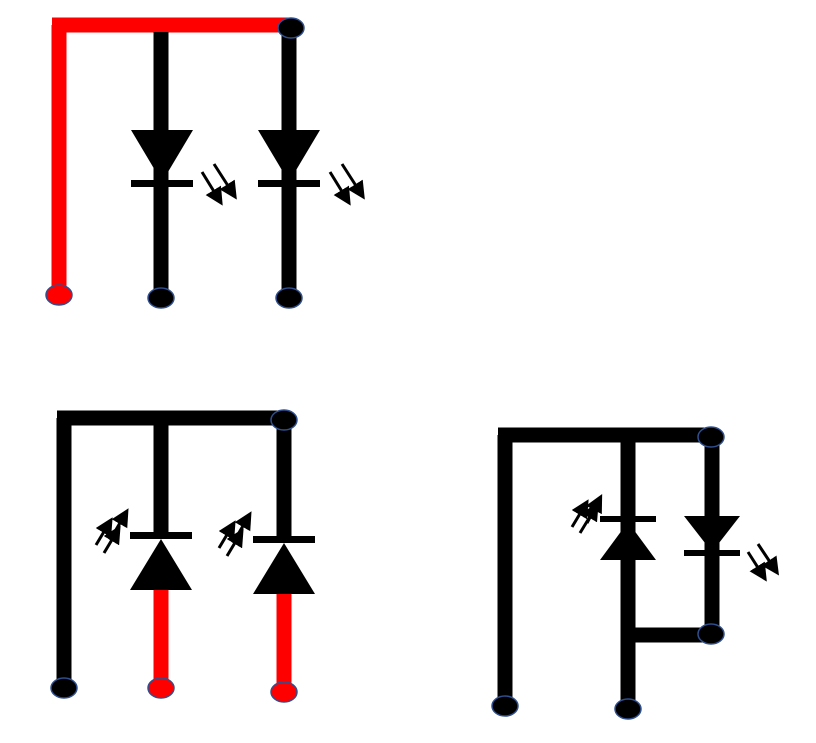 Image resolution: width=816 pixels, height=743 pixels. I want to click on photodiode-1-icon, so click(143, 549).